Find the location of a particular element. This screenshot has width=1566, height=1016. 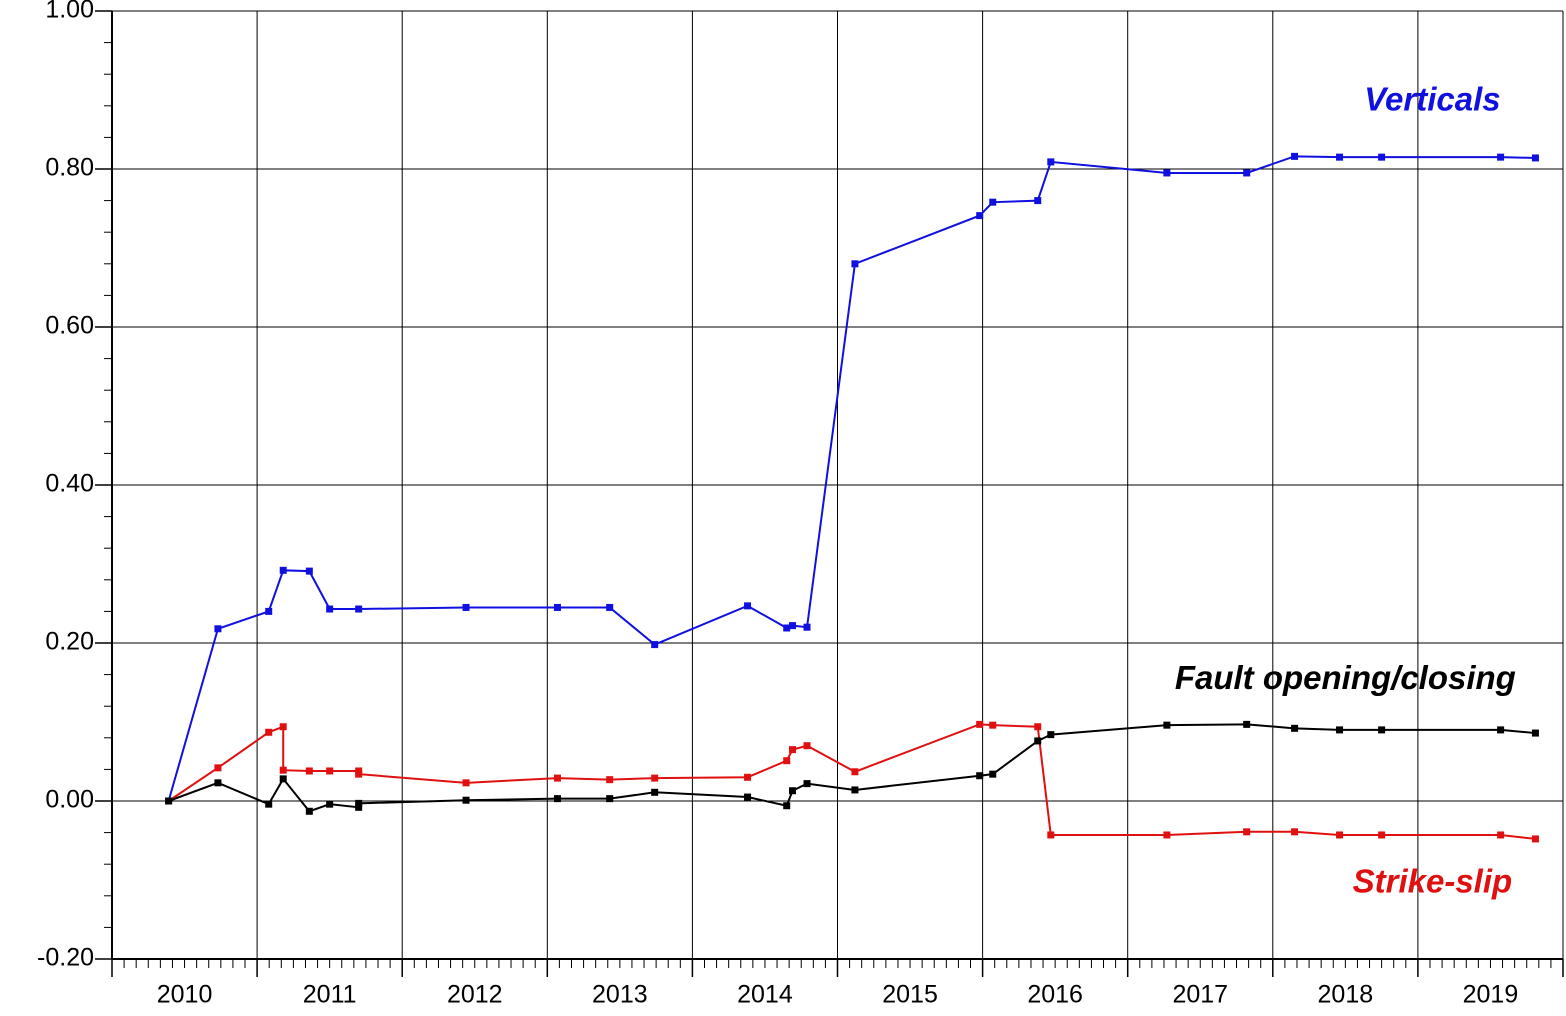

x-tick-label: 2013 is located at coordinates (620, 995).